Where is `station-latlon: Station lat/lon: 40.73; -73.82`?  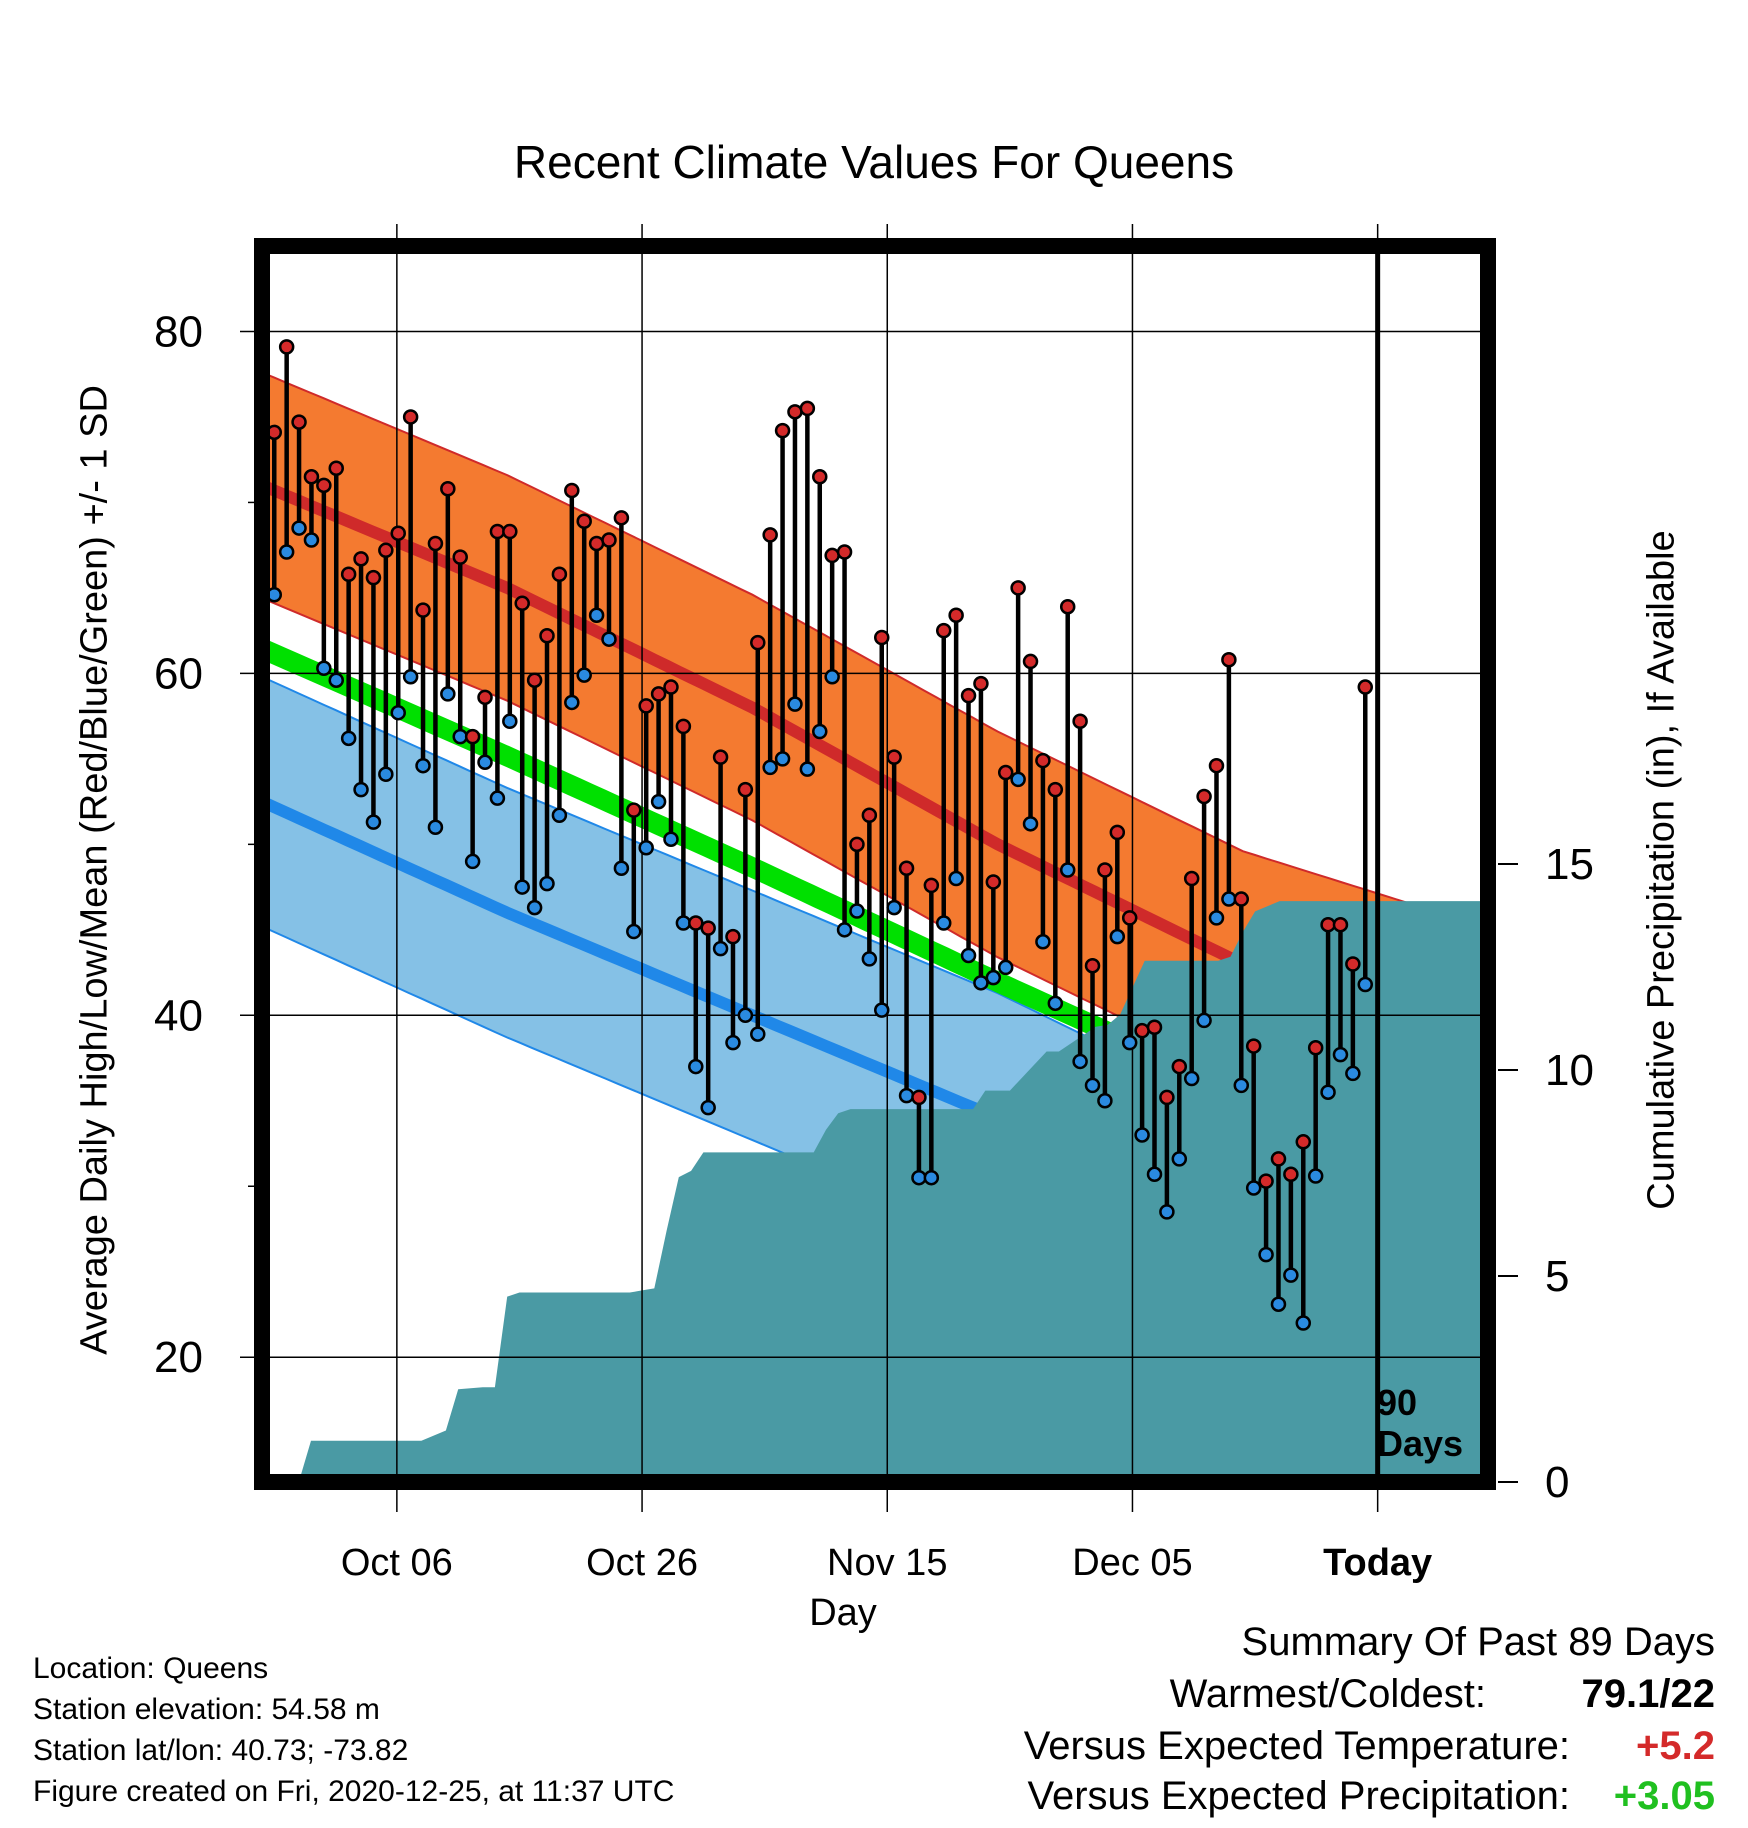 station-latlon: Station lat/lon: 40.73; -73.82 is located at coordinates (221, 1750).